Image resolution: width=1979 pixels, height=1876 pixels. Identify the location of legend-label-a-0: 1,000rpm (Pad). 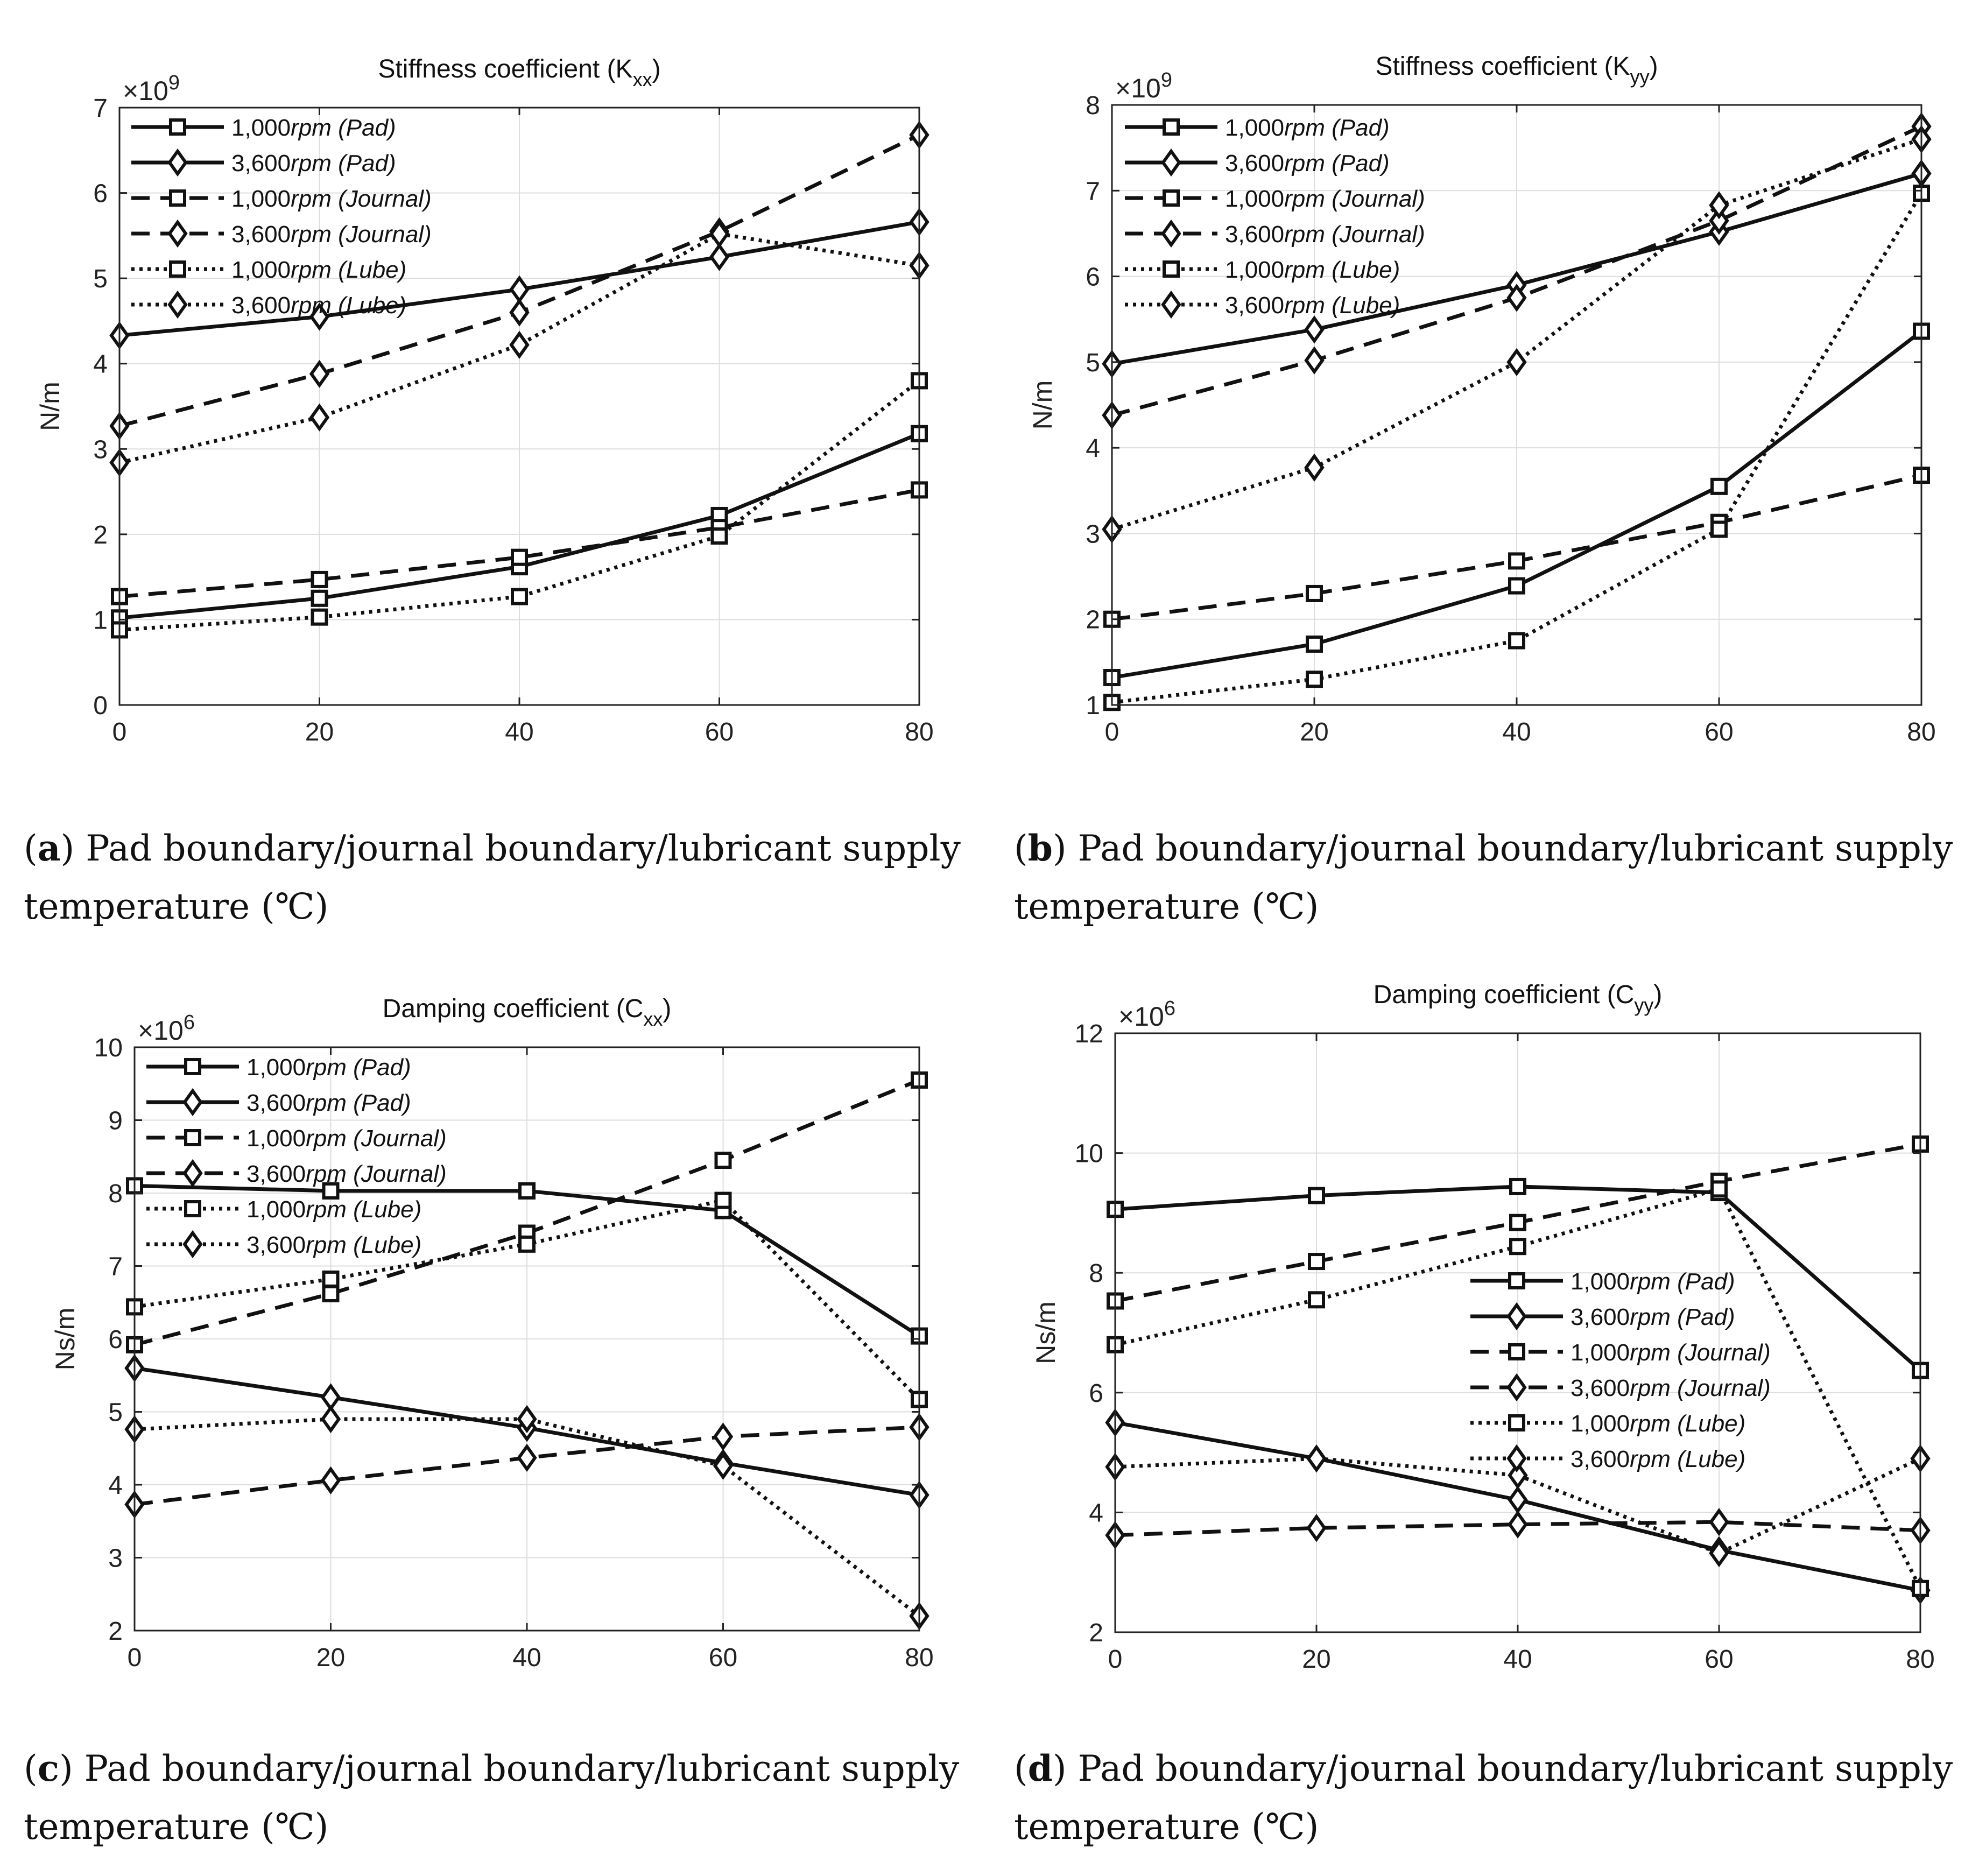
(313, 128).